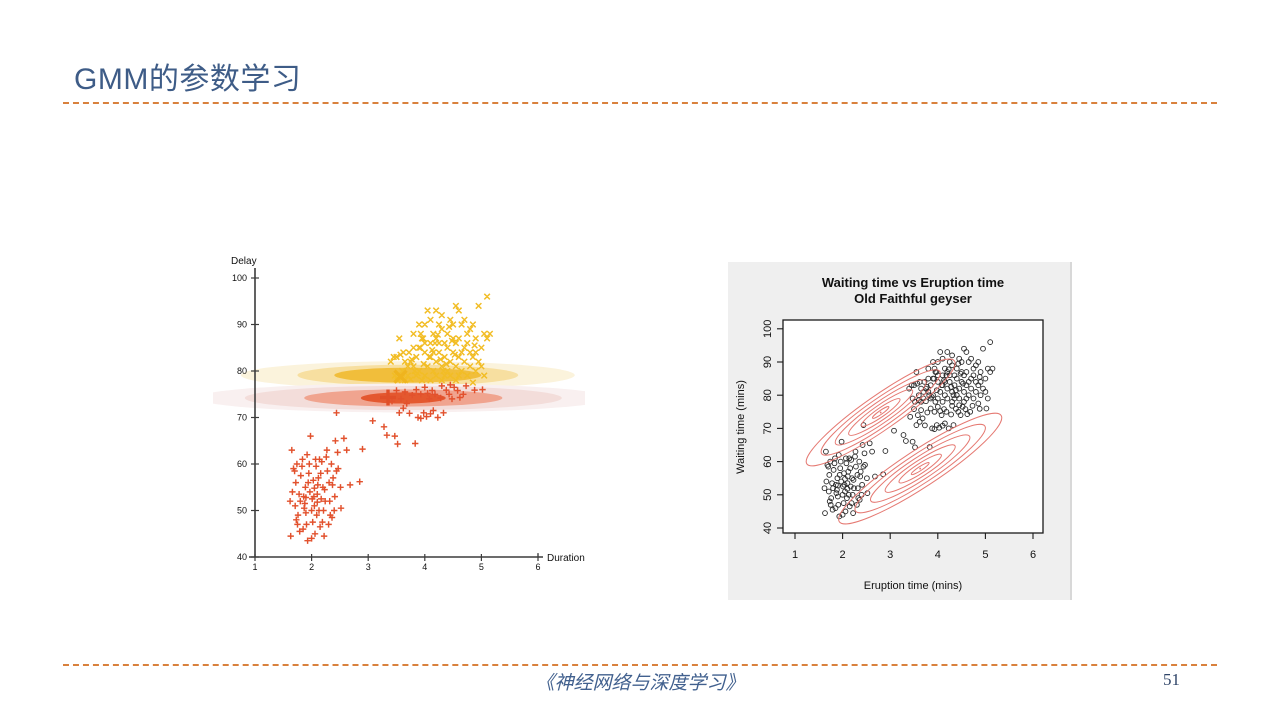  I want to click on x-axis-label: Eruption time (mins), so click(913, 586).